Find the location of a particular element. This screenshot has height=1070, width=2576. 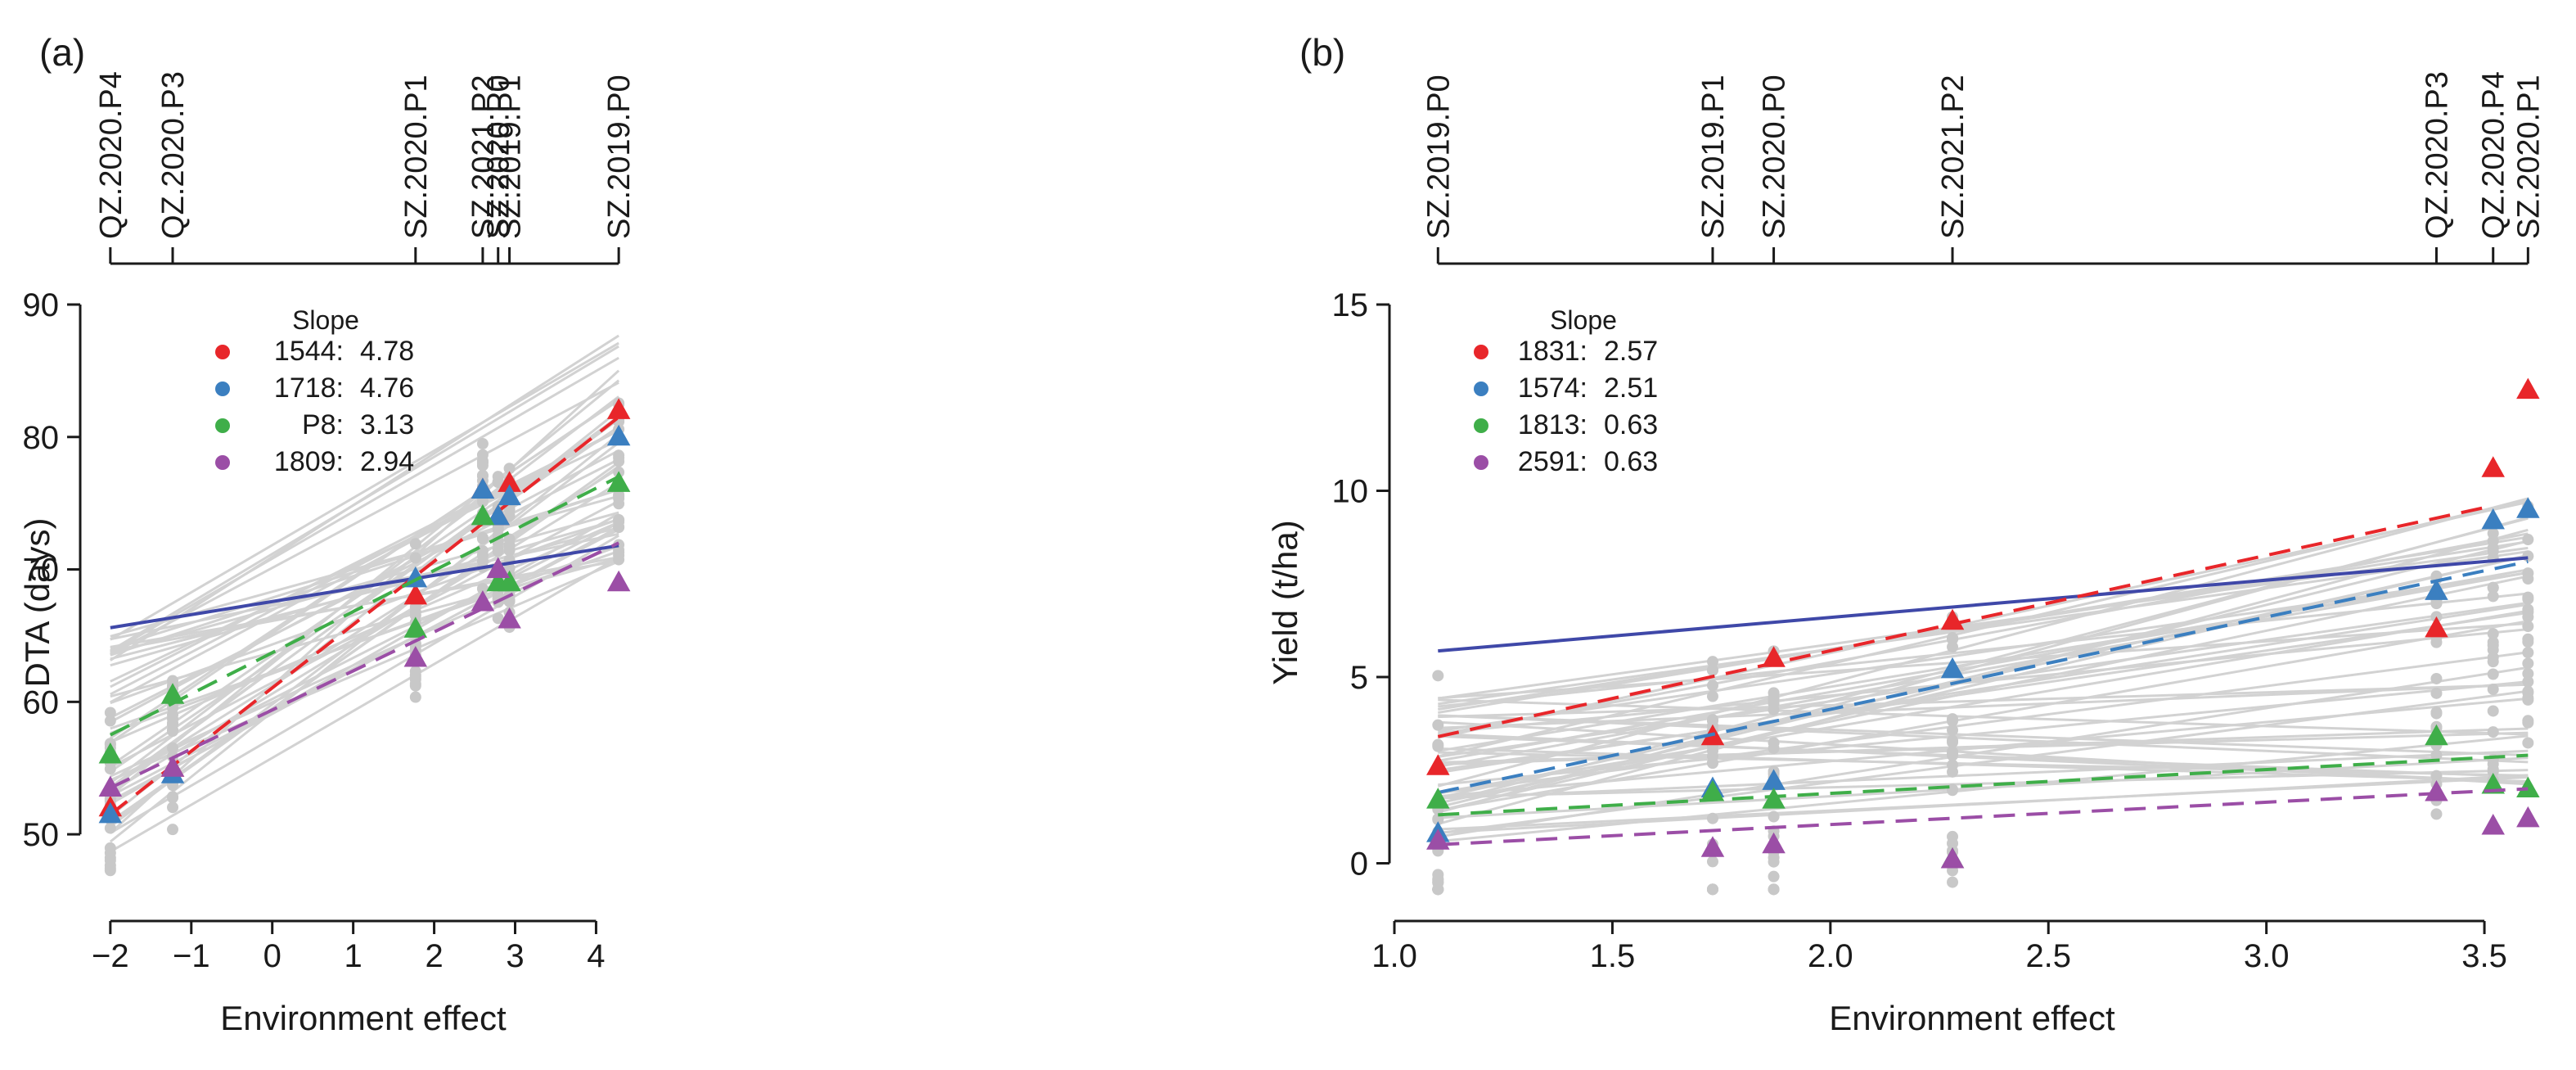

legend-title: Slope is located at coordinates (1583, 320).